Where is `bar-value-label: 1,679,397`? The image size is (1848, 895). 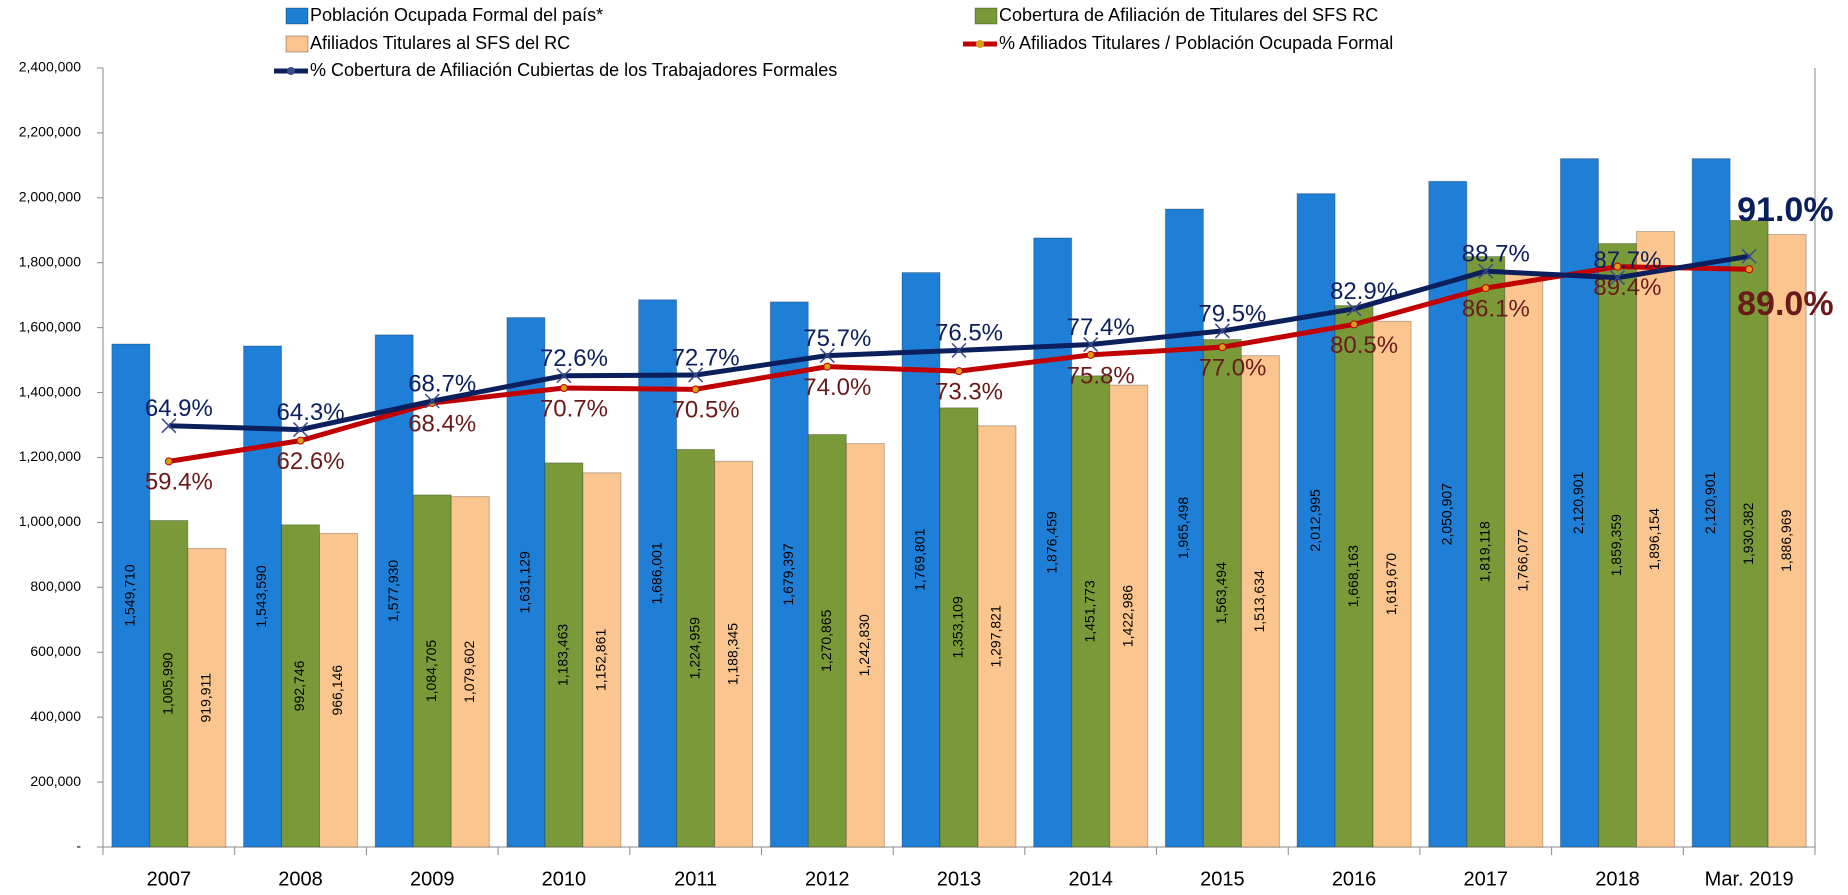 bar-value-label: 1,679,397 is located at coordinates (788, 574).